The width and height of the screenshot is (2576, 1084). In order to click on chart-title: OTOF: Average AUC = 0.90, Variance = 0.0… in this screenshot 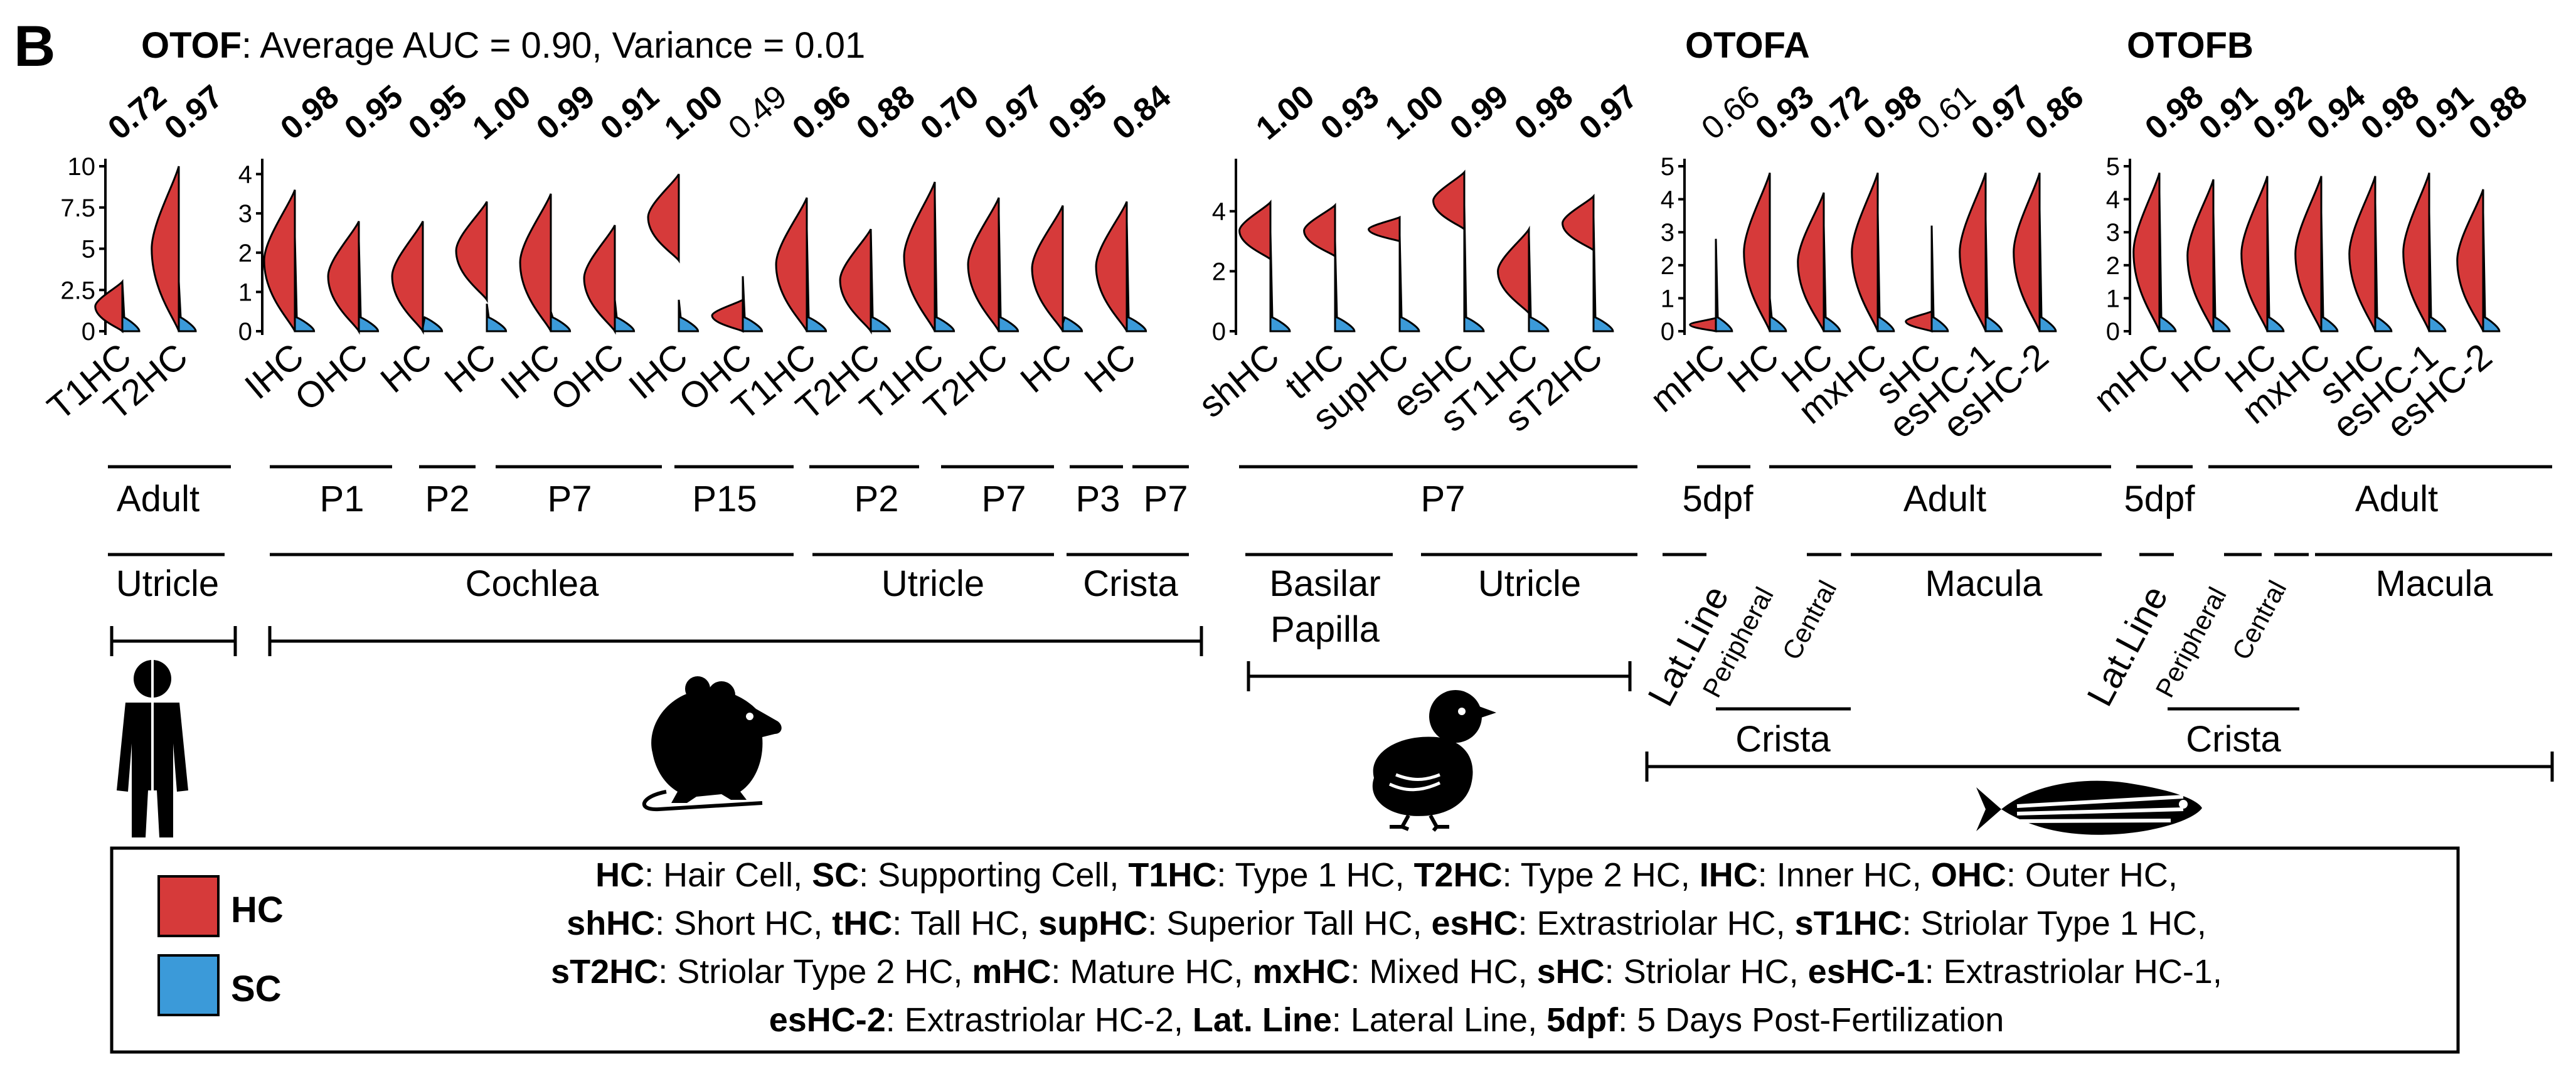, I will do `click(503, 45)`.